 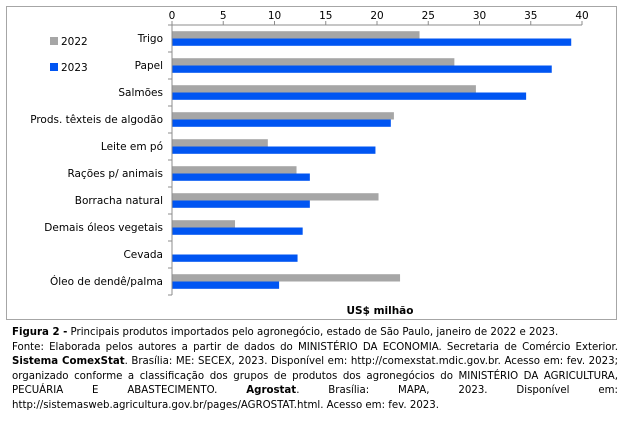 What do you see at coordinates (274, 16) in the screenshot?
I see `x-tick-label: 10` at bounding box center [274, 16].